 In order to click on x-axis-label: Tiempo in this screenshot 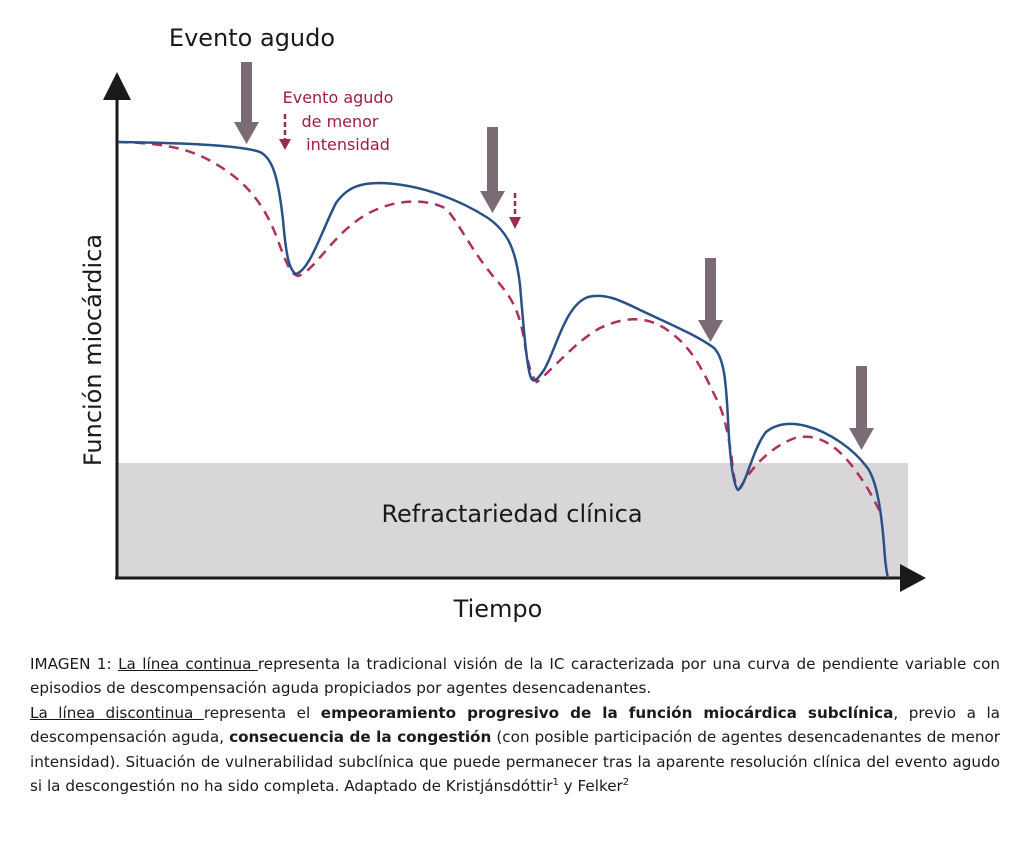, I will do `click(498, 609)`.